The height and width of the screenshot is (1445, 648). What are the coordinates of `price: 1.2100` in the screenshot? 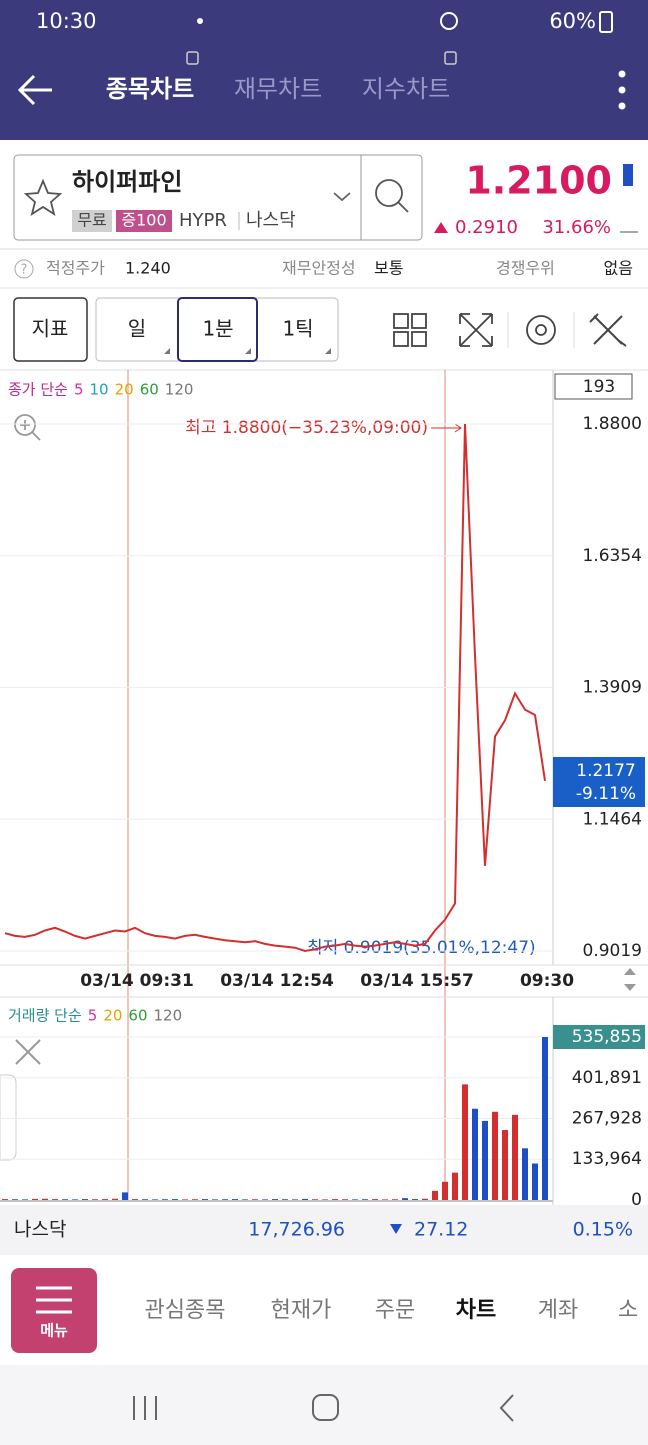 It's located at (538, 181).